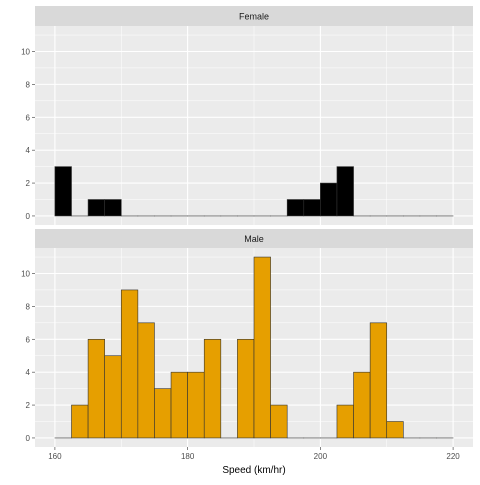 The height and width of the screenshot is (485, 480). Describe the element at coordinates (188, 456) in the screenshot. I see `x-tick-label: 180` at that location.